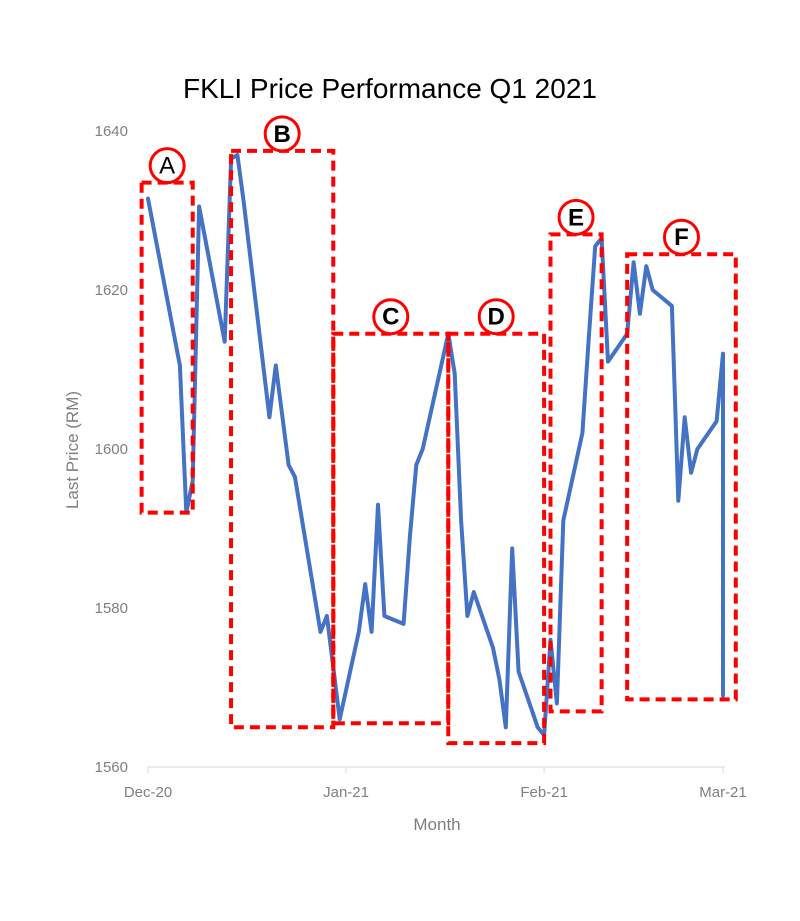 The height and width of the screenshot is (921, 800). I want to click on x-tick-label: Feb-21, so click(544, 792).